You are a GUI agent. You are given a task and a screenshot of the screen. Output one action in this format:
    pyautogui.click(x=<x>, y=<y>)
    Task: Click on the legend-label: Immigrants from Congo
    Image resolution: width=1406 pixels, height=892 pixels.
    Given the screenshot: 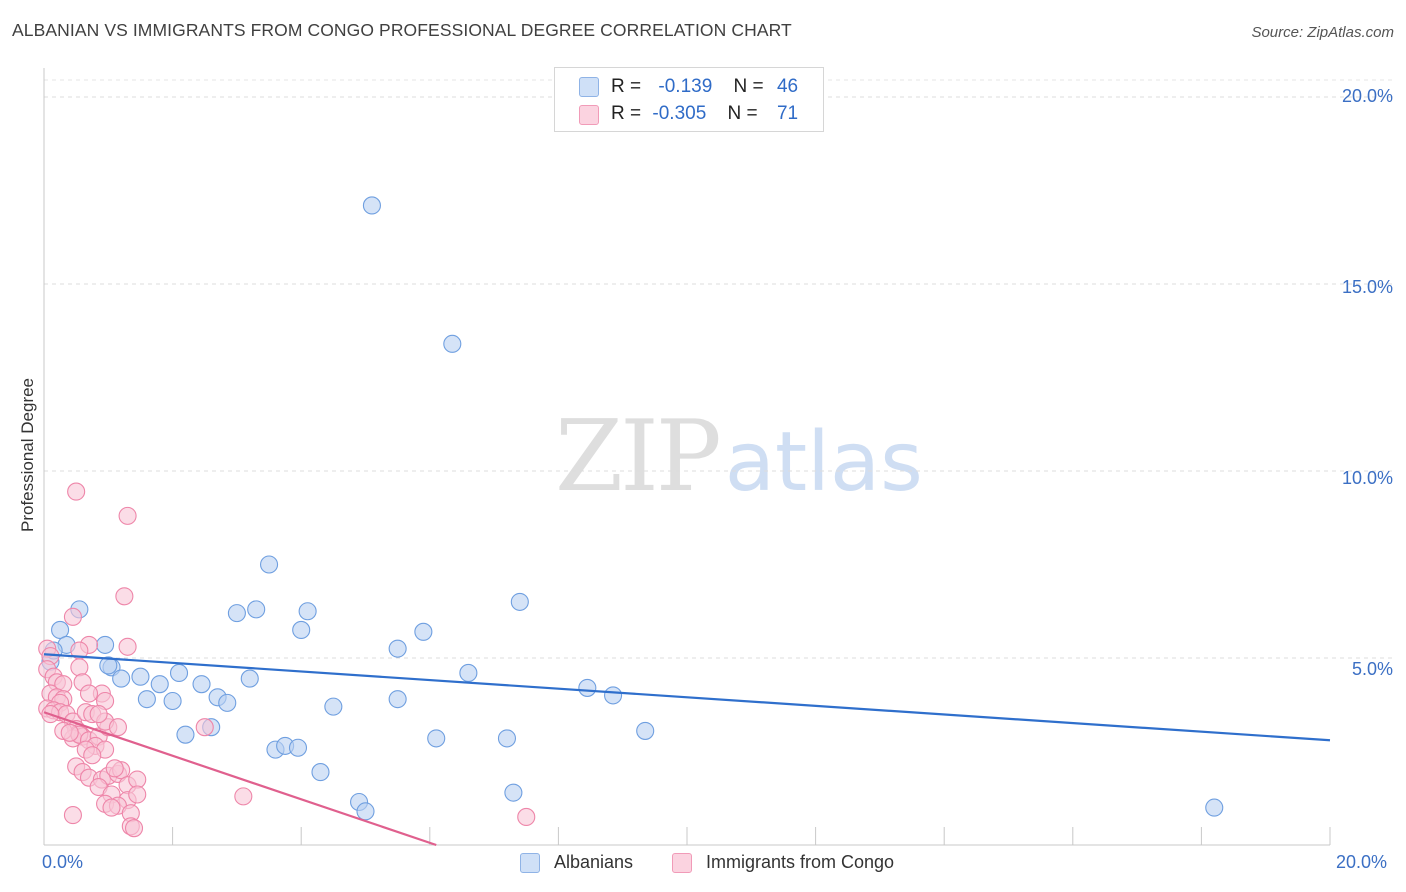 What is the action you would take?
    pyautogui.click(x=800, y=862)
    